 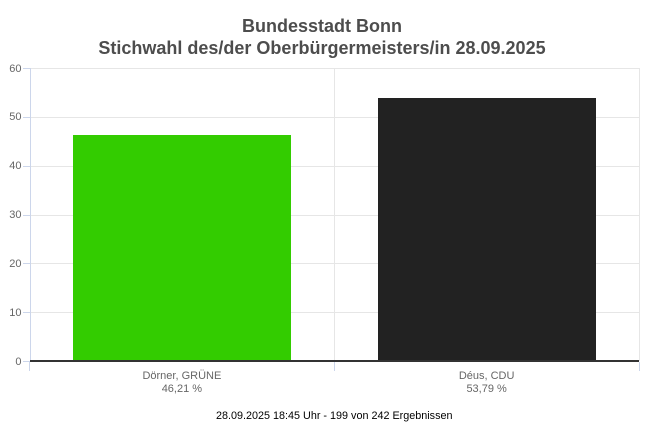 I want to click on y-axis-label: 60, so click(x=15, y=68).